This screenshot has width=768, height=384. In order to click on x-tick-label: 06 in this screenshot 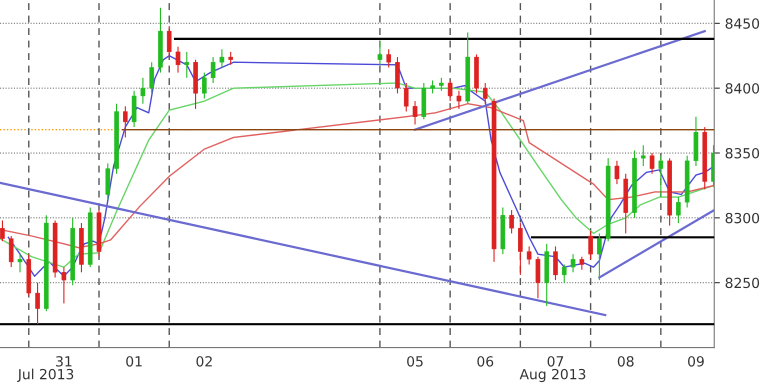, I will do `click(485, 361)`.